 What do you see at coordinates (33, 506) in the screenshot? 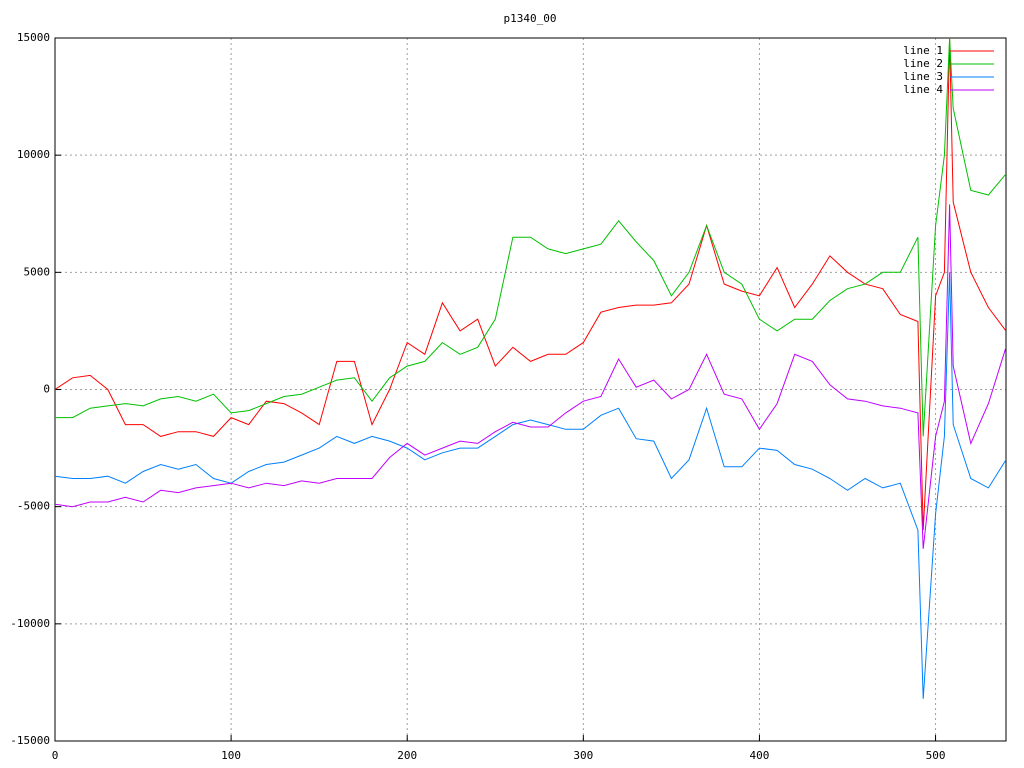
I see `y-tick-label: -5000` at bounding box center [33, 506].